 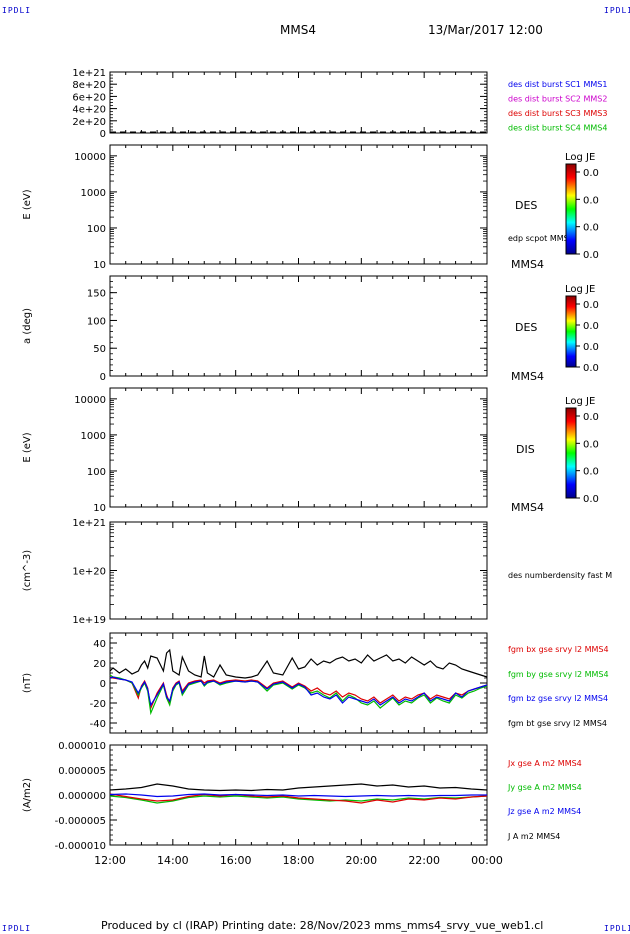 I want to click on panel-4-y-ticks: 10000 1000 100 10, so click(x=280, y=454).